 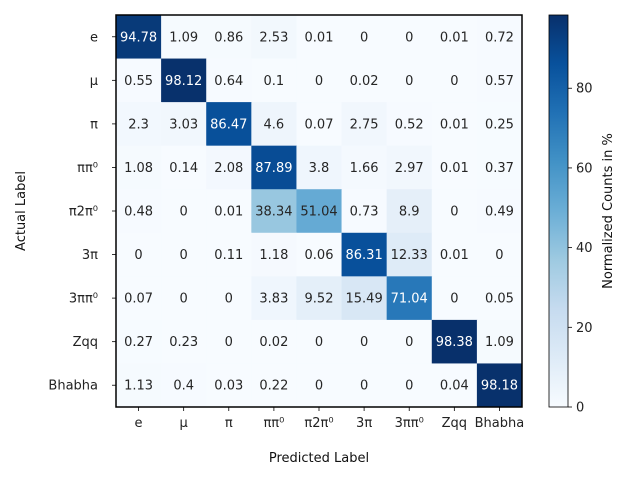 What do you see at coordinates (409, 423) in the screenshot?
I see `x-tick-label: 3ππ⁰` at bounding box center [409, 423].